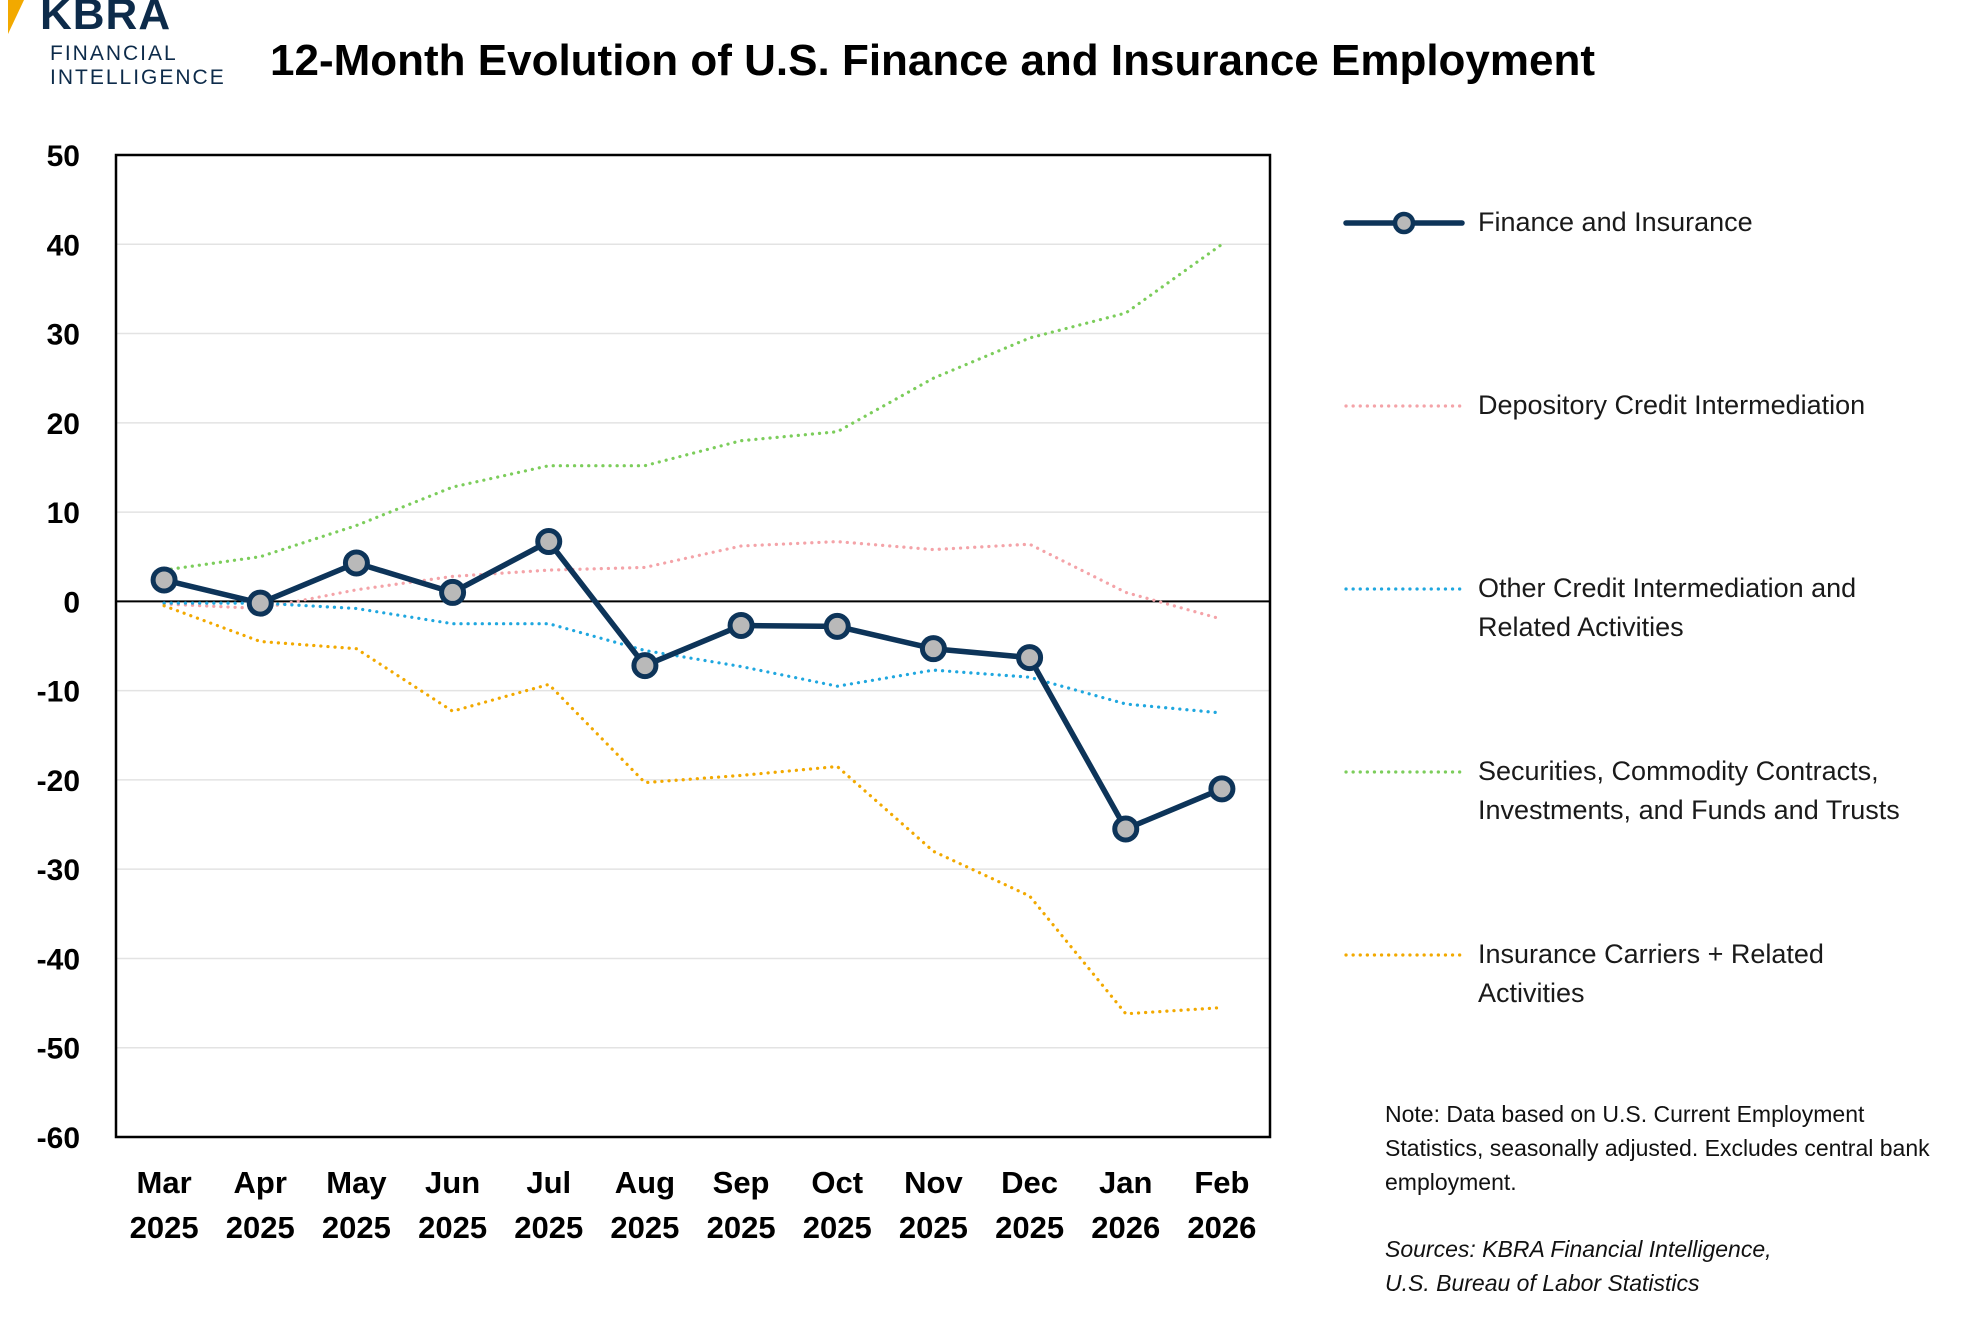  What do you see at coordinates (1689, 810) in the screenshot?
I see `legend-label: Investments, and Funds and Trusts` at bounding box center [1689, 810].